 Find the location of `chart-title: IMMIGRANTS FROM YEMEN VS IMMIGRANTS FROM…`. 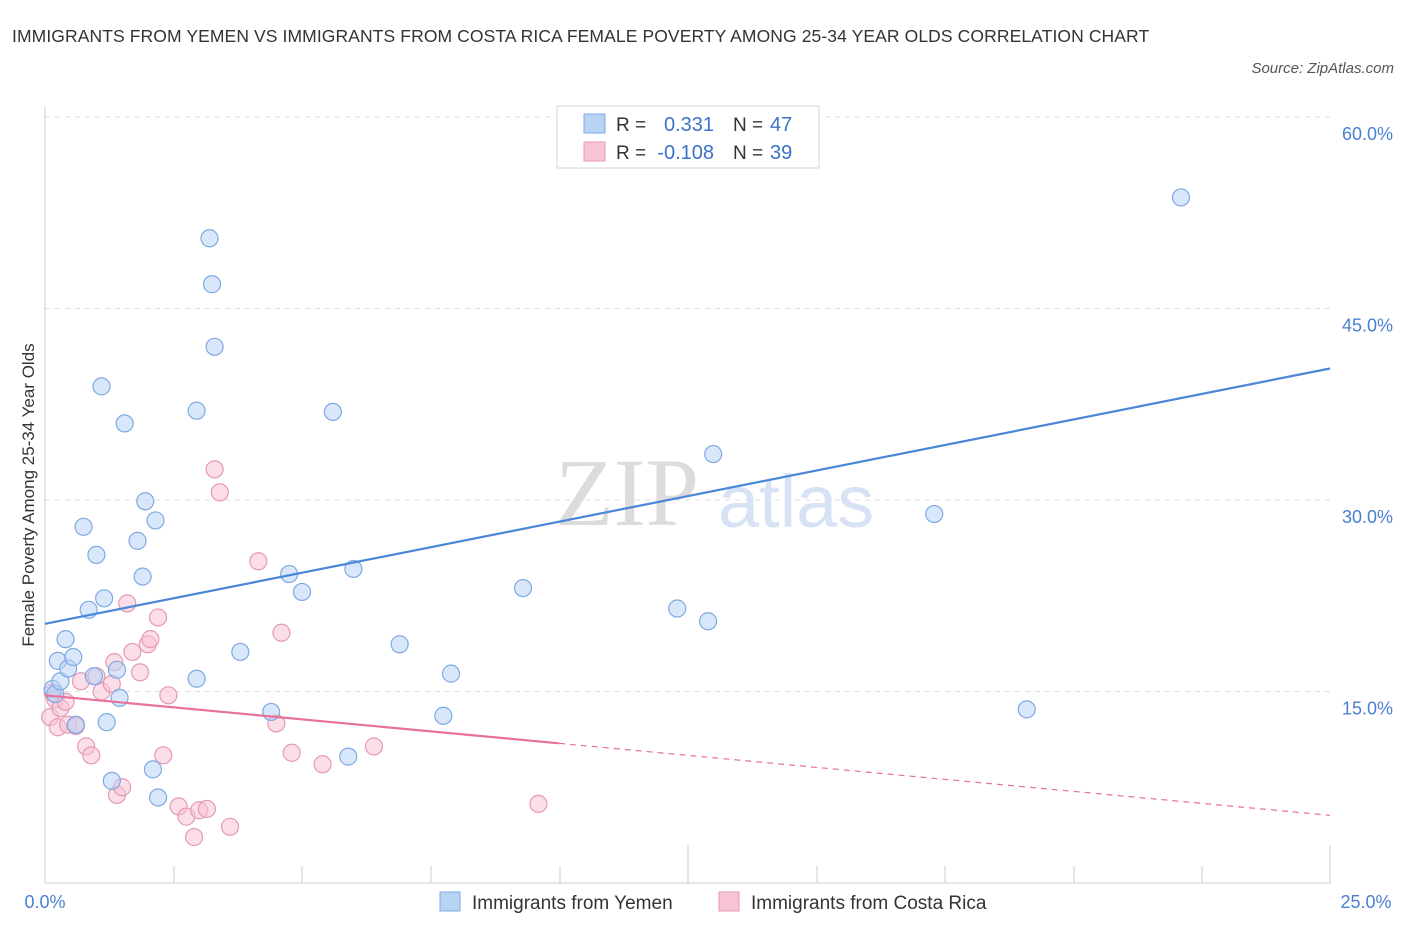

chart-title: IMMIGRANTS FROM YEMEN VS IMMIGRANTS FROM… is located at coordinates (581, 36).